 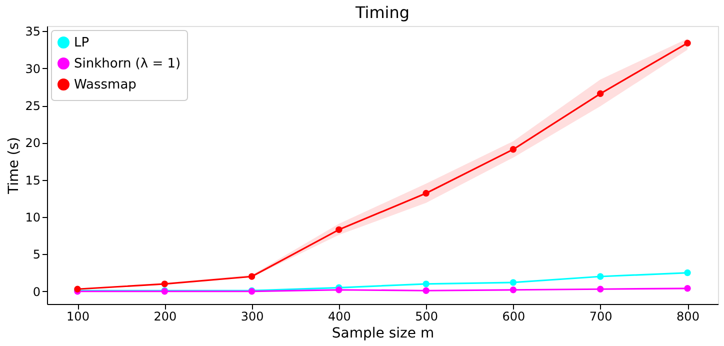 I want to click on y-tick-label: 20, so click(x=32, y=143).